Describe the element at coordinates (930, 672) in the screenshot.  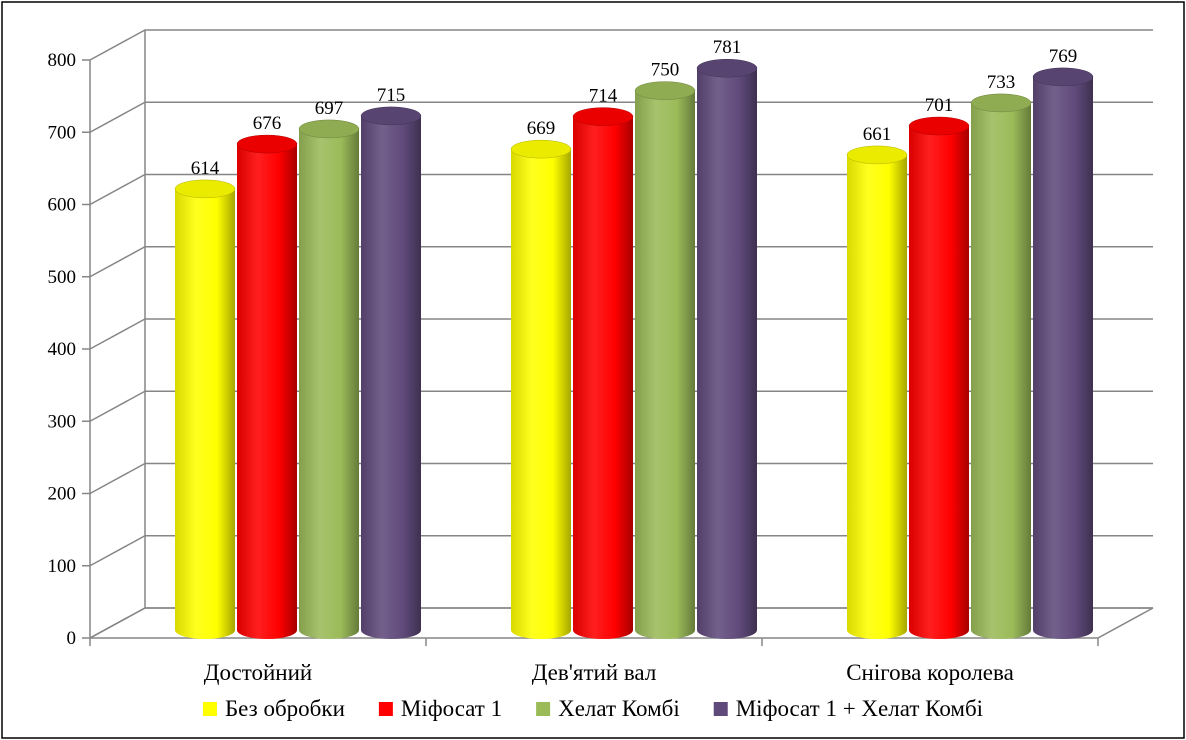
I see `x-category-label: Снігова королева` at that location.